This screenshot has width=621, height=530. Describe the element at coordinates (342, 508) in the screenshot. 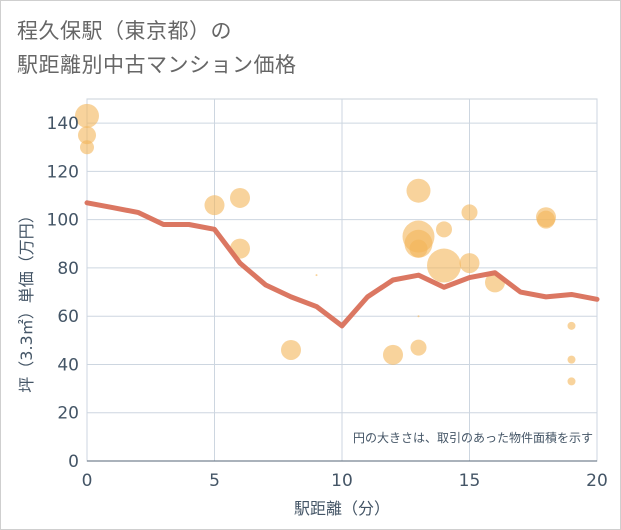

I see `x-axis-label: 駅距離（分）` at that location.